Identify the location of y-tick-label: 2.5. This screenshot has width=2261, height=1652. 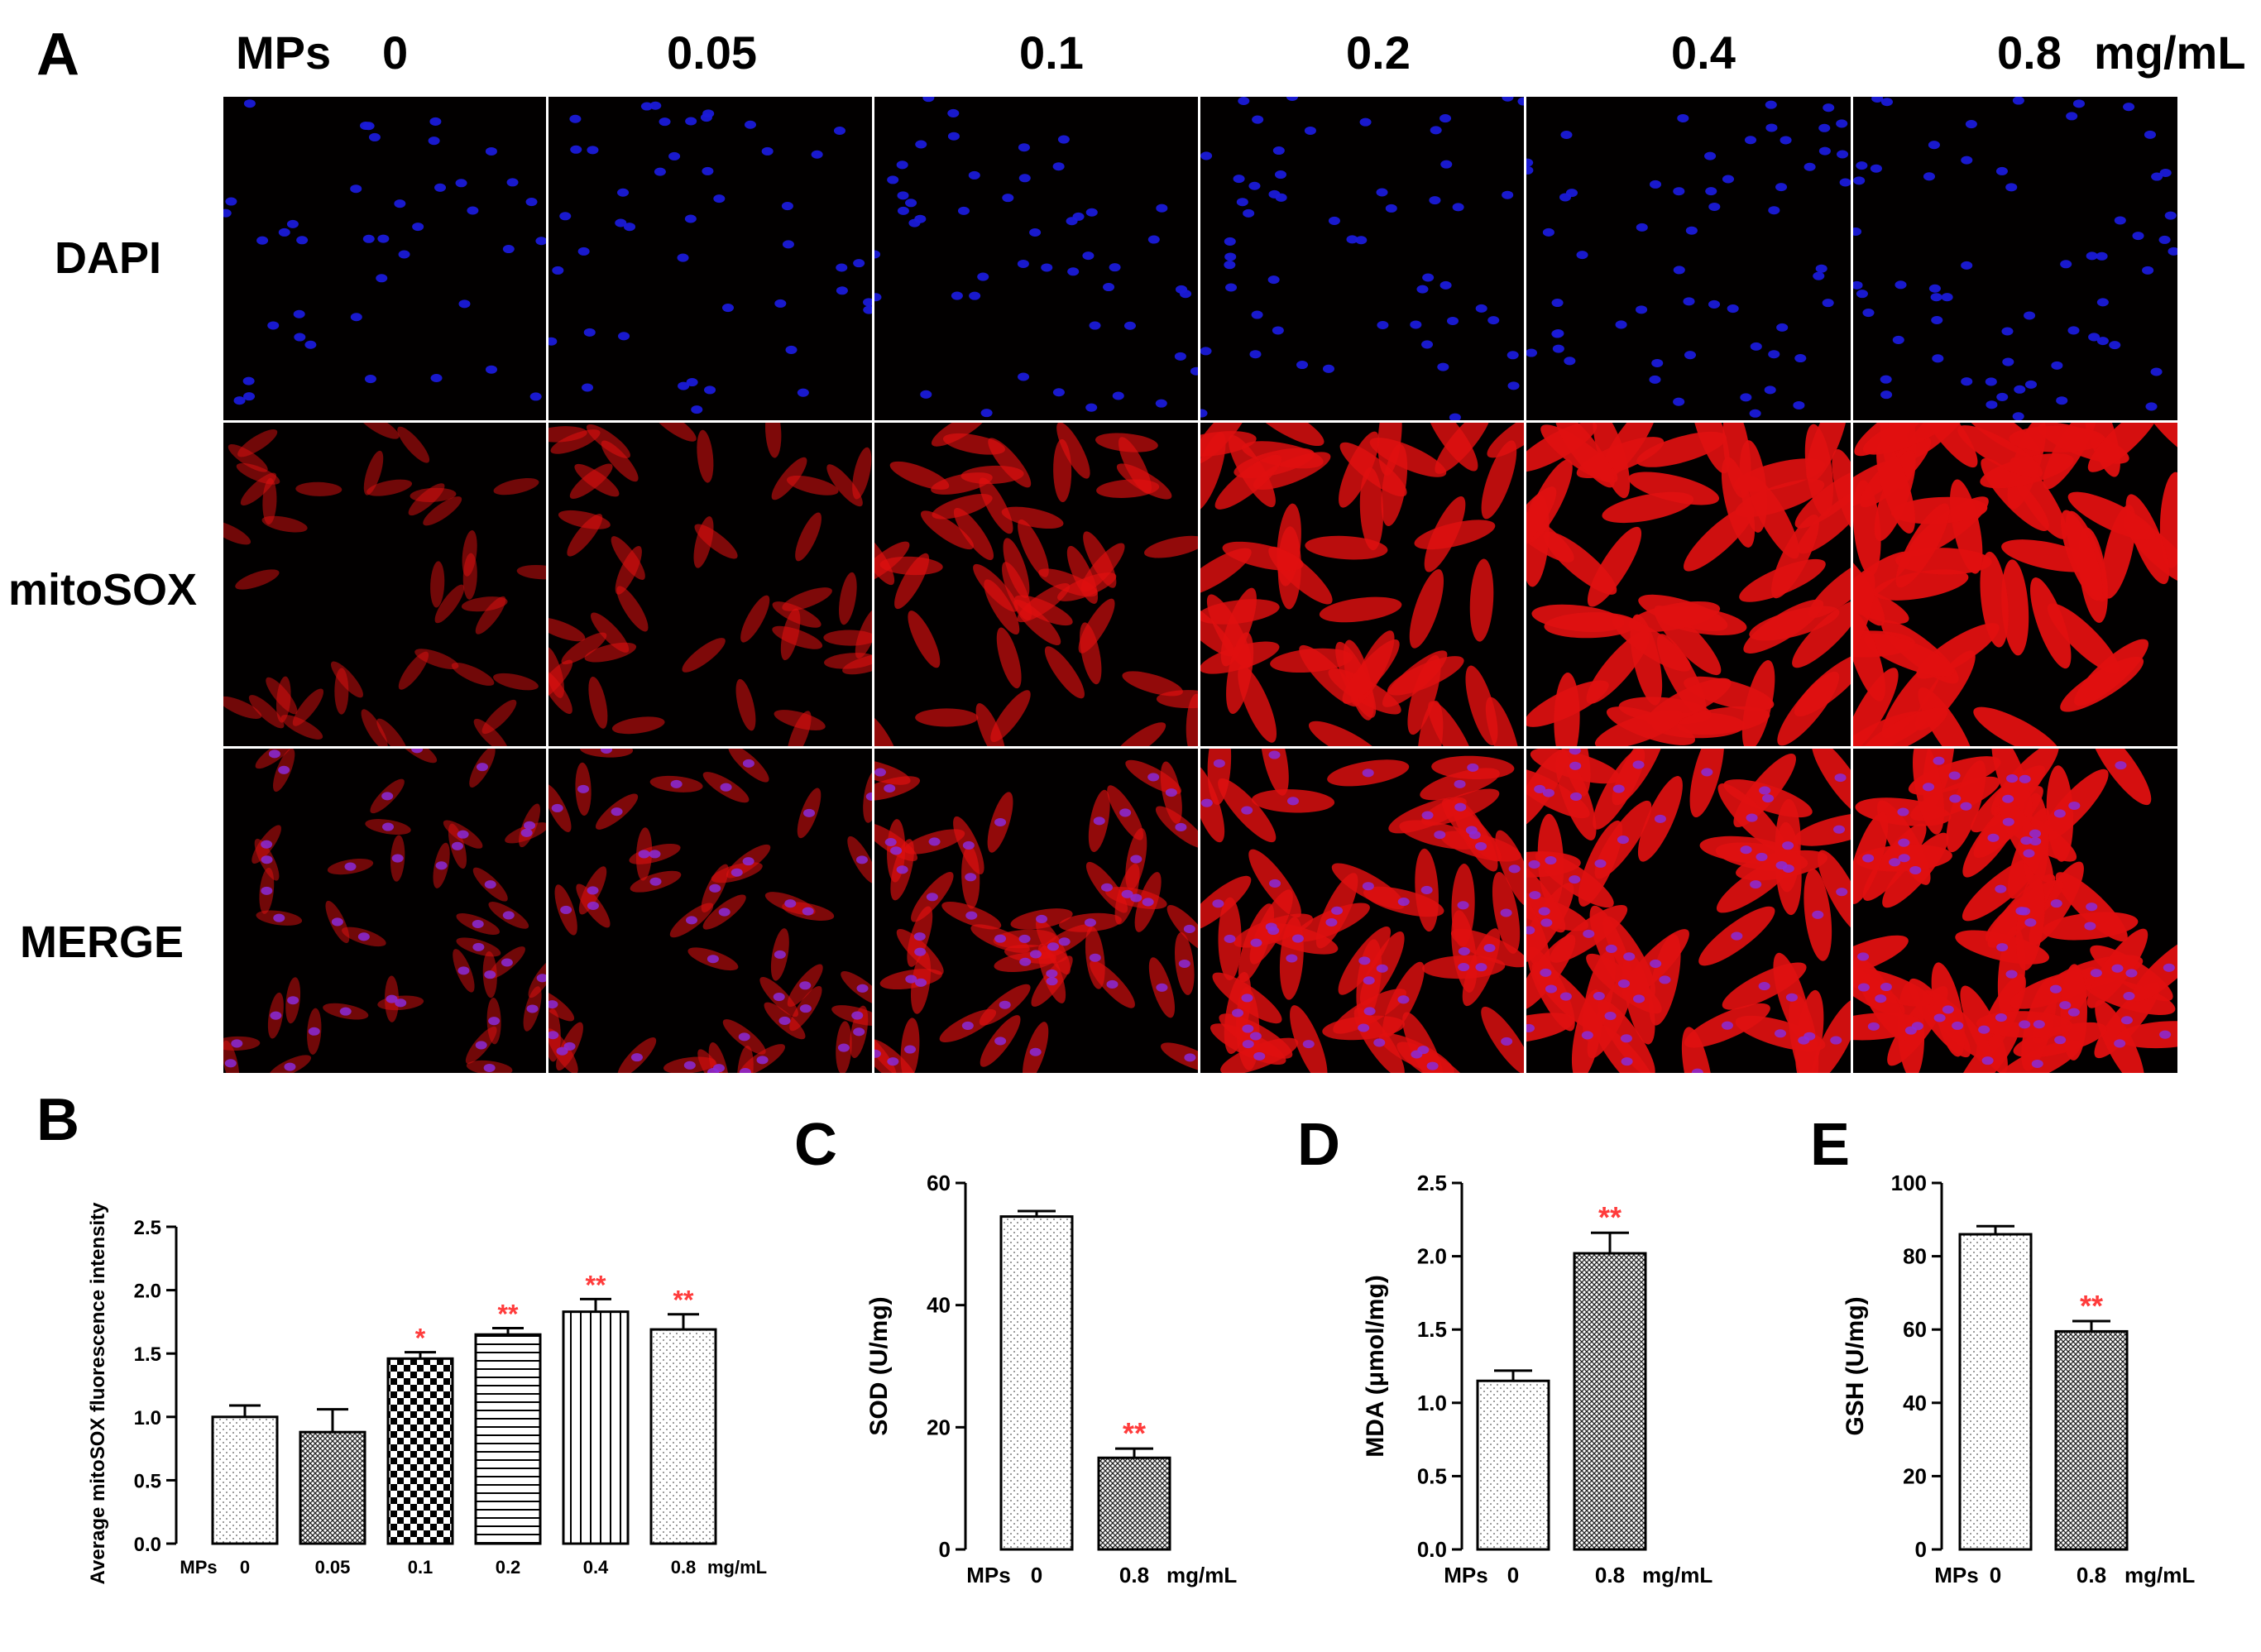
(1432, 1183).